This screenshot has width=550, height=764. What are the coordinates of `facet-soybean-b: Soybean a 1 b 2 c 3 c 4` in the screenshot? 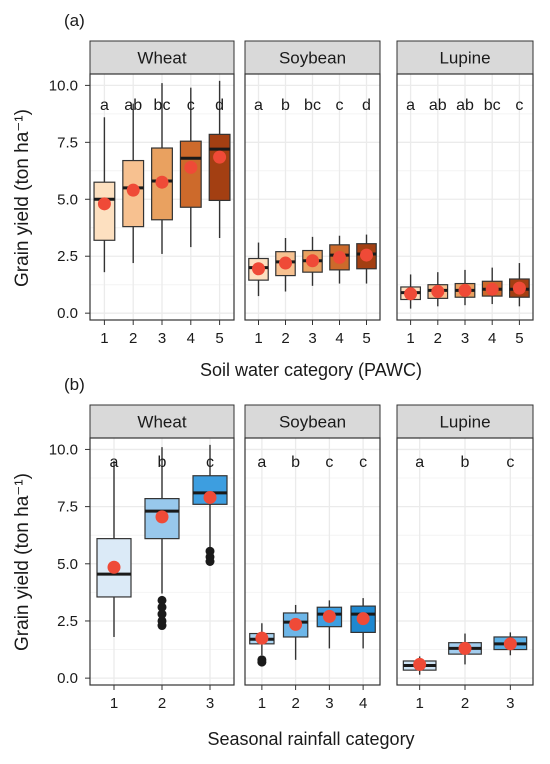 It's located at (312, 558).